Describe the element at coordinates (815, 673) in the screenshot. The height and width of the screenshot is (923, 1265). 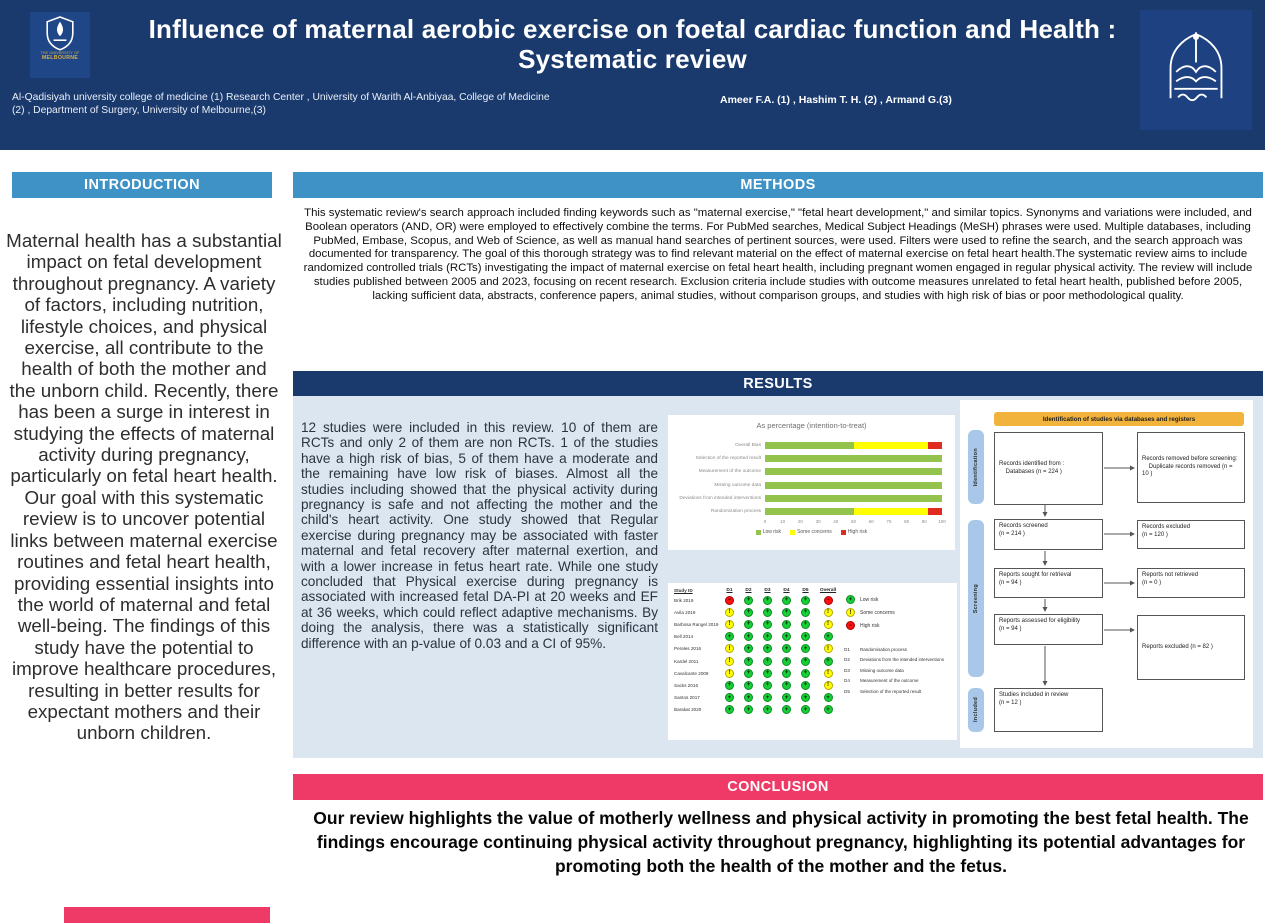
I see `traffic-row: Cavalcante 2009! + + + +!` at that location.